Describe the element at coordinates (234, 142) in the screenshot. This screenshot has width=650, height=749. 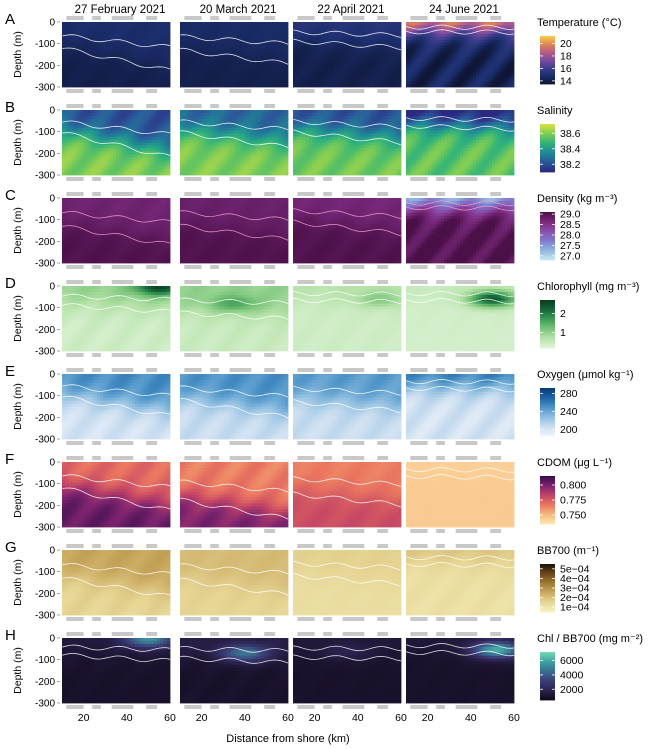
I see `section-panel` at that location.